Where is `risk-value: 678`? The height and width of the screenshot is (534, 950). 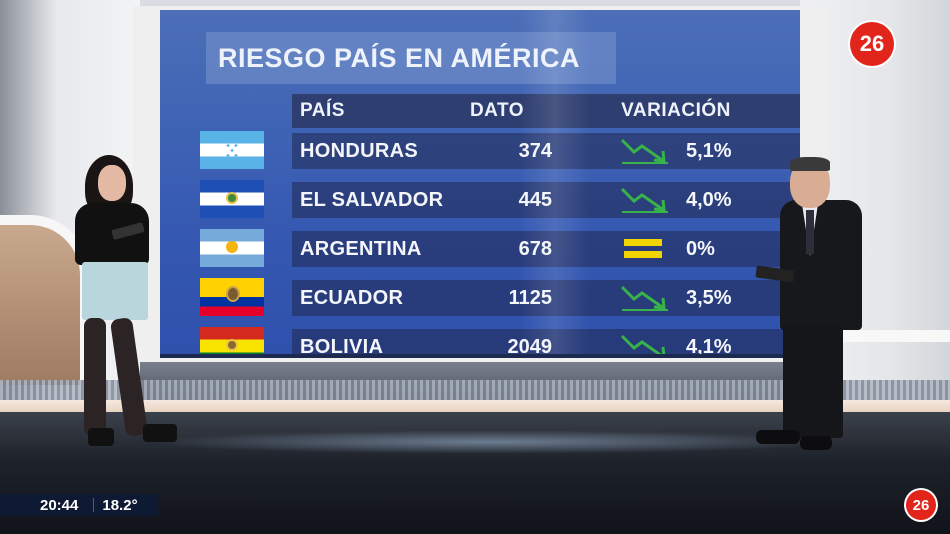 risk-value: 678 is located at coordinates (535, 248).